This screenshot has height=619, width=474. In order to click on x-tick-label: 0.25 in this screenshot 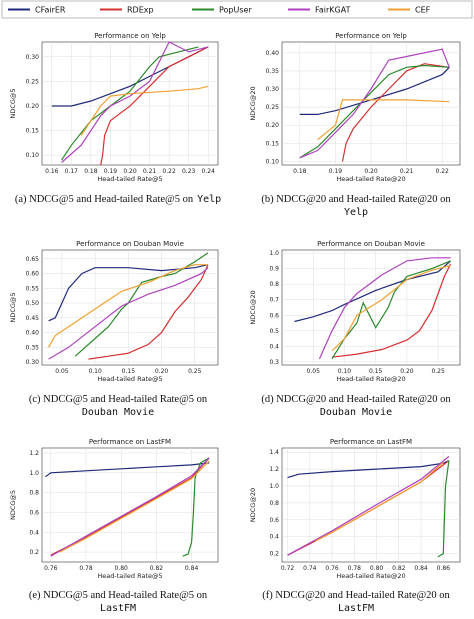, I will do `click(438, 371)`.